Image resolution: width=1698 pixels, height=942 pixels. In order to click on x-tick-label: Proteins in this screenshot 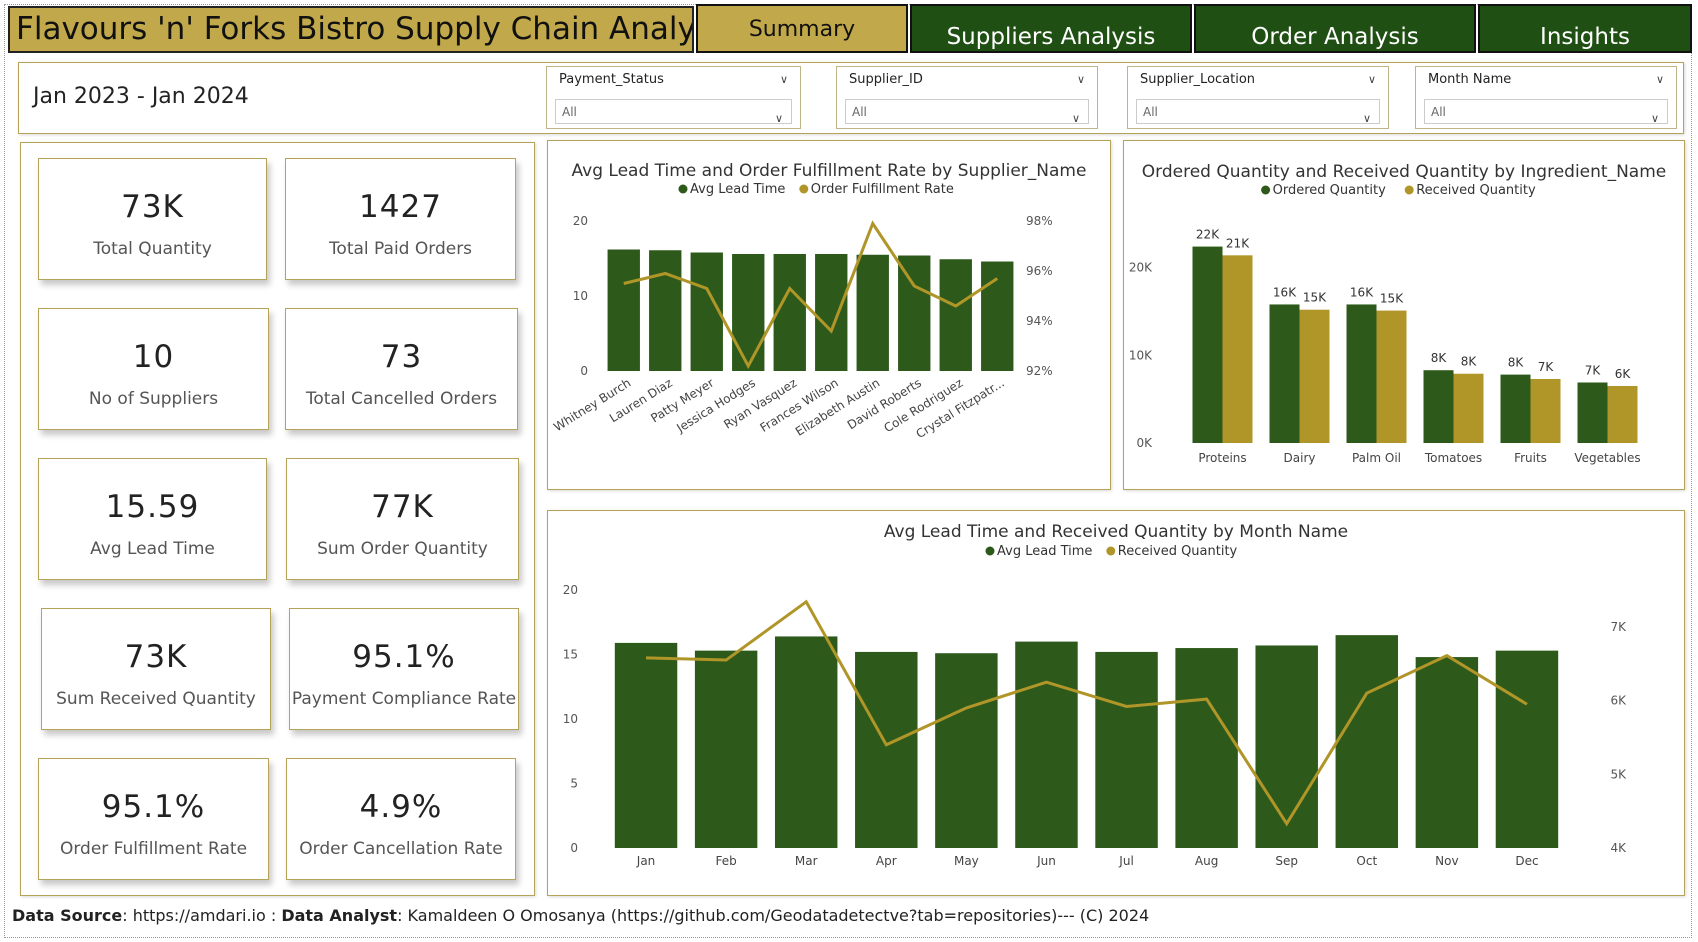, I will do `click(1222, 458)`.